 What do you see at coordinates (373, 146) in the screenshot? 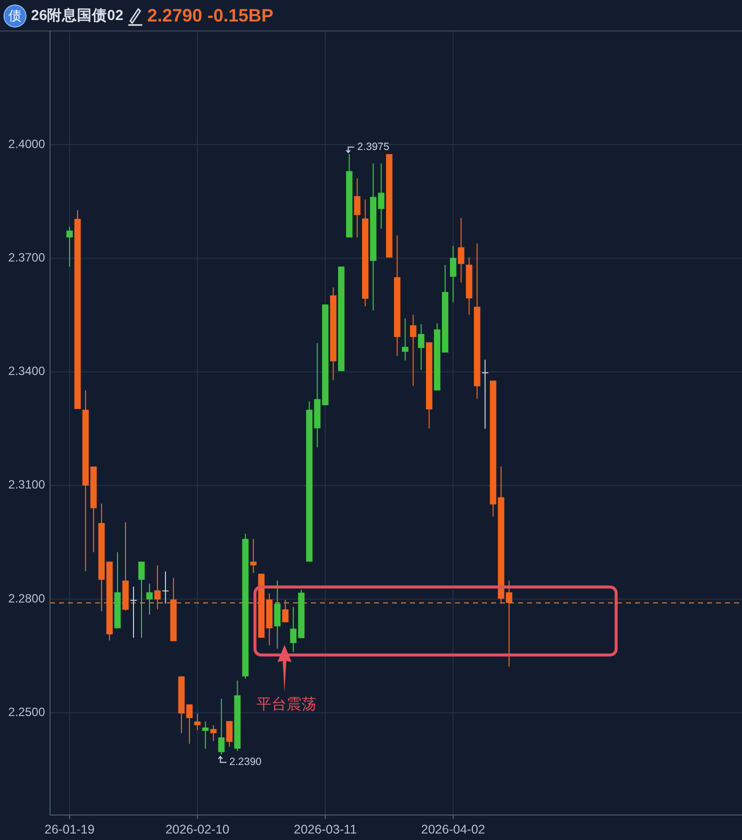
I see `annotation: 2.3975` at bounding box center [373, 146].